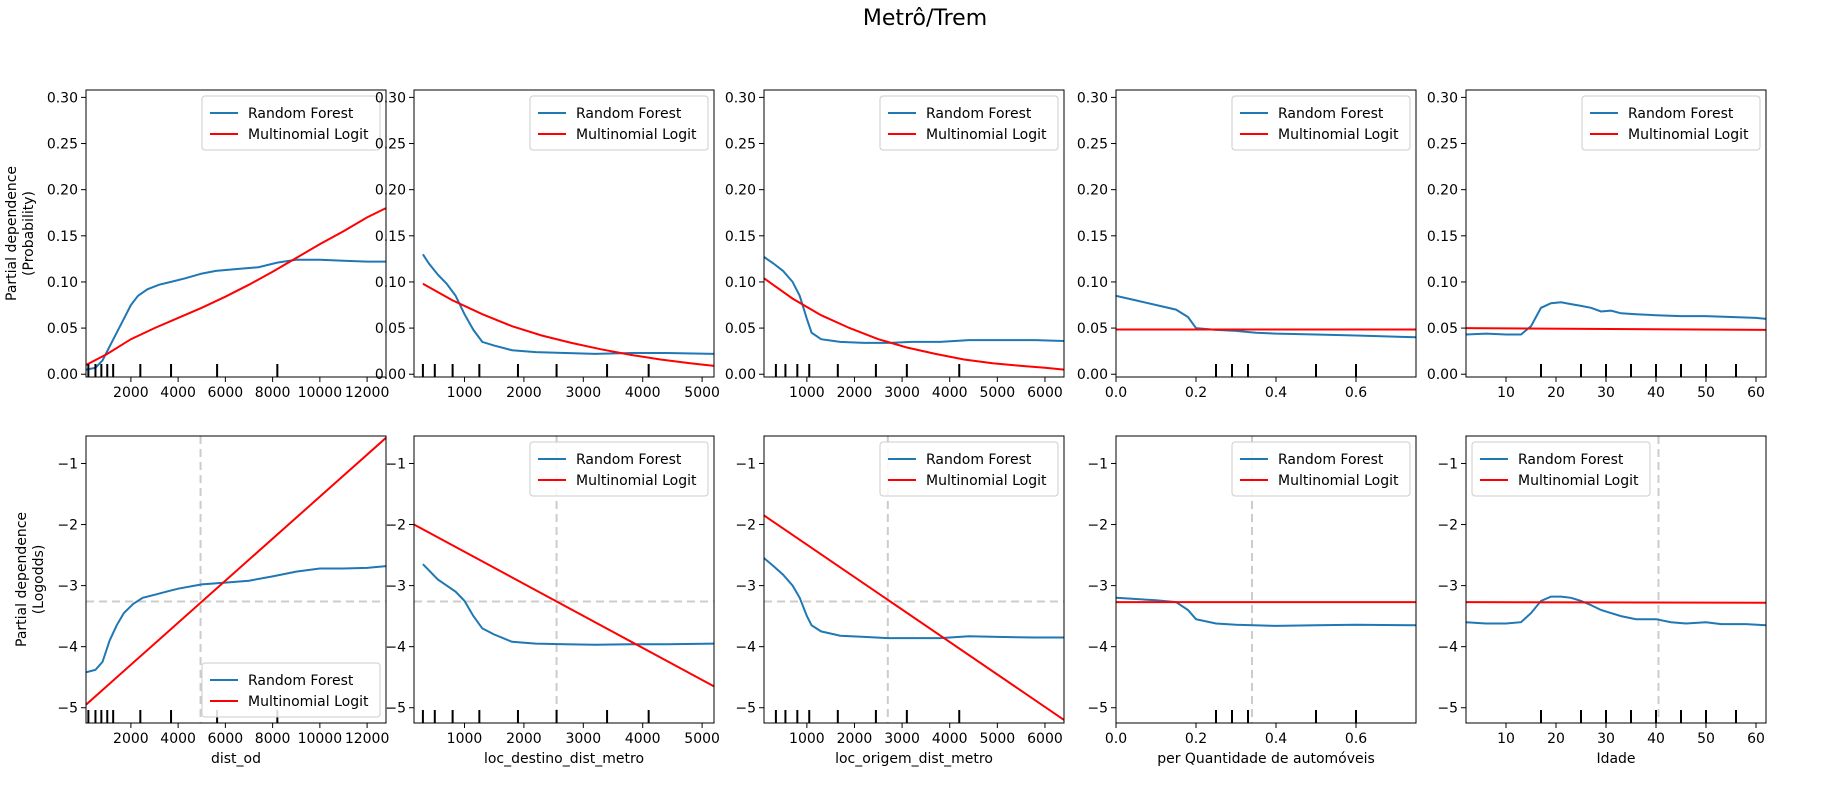  What do you see at coordinates (1356, 739) in the screenshot?
I see `x-tick-label: 0.6` at bounding box center [1356, 739].